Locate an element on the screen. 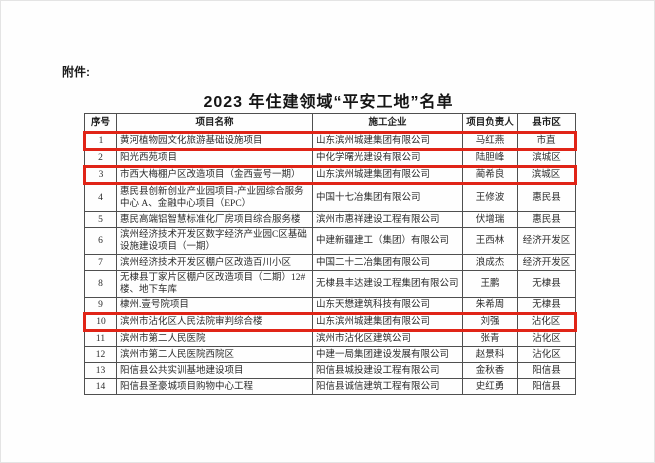  cell-project: 市西大梅棚户区改造项目（金西壹号一期） is located at coordinates (214, 175).